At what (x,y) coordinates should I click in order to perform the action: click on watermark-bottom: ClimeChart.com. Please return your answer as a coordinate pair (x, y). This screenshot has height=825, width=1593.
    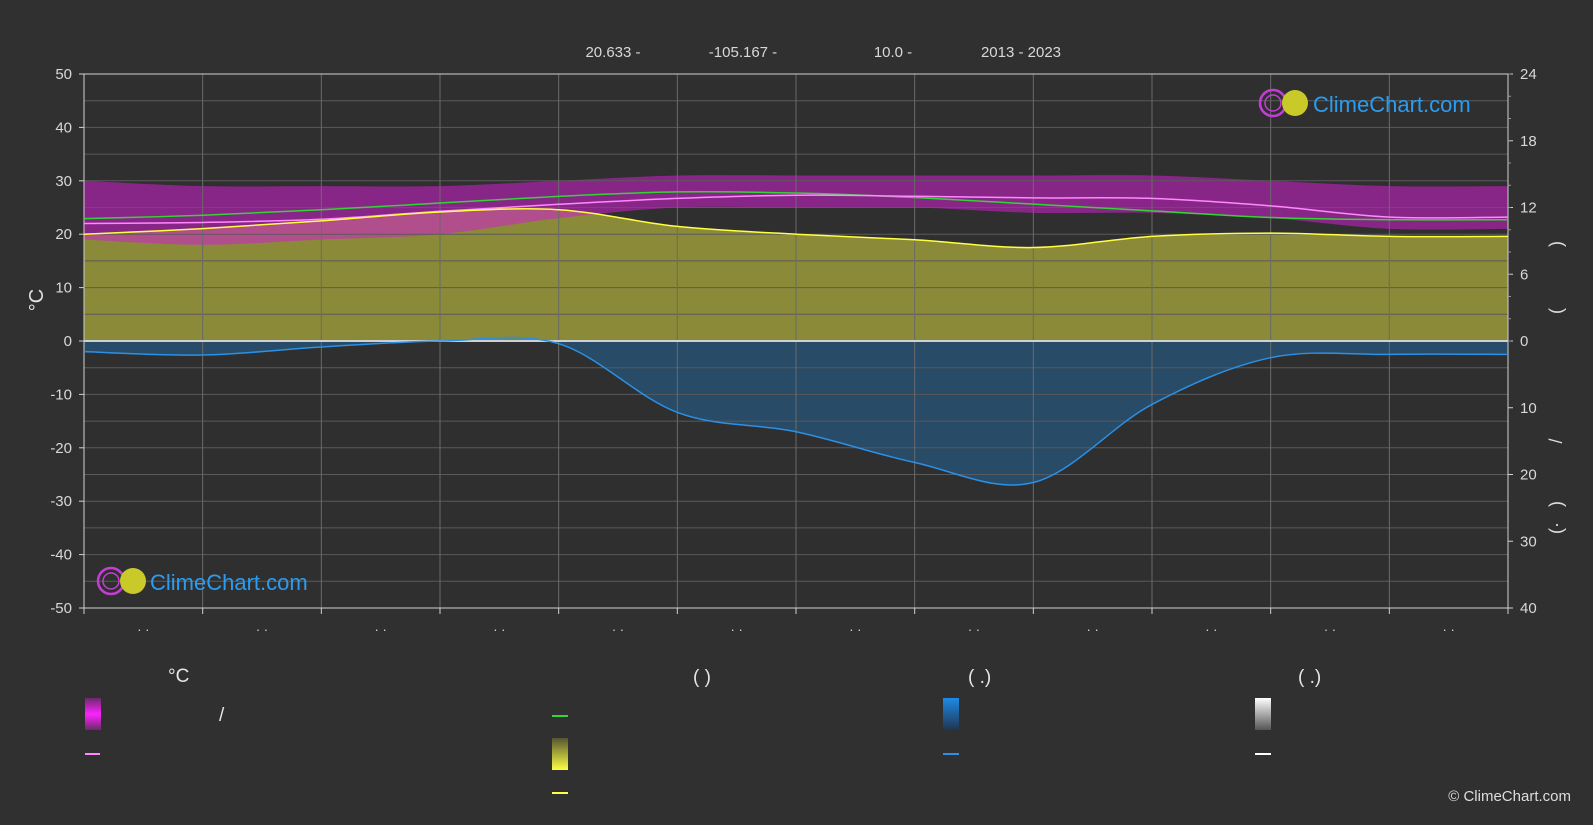
    Looking at the image, I should click on (202, 581).